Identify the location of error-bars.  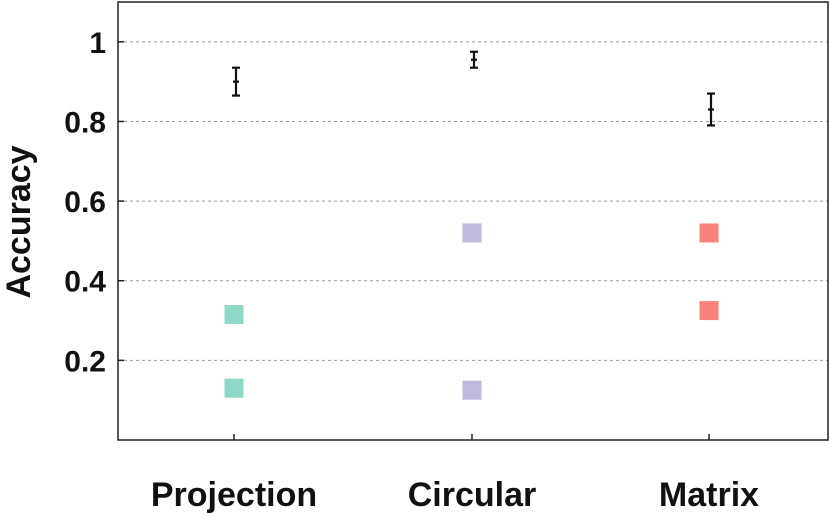
(473, 88).